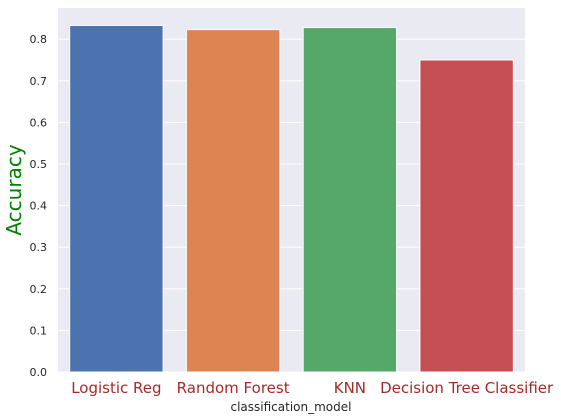  I want to click on y-tick-label: 0.8, so click(39, 39).